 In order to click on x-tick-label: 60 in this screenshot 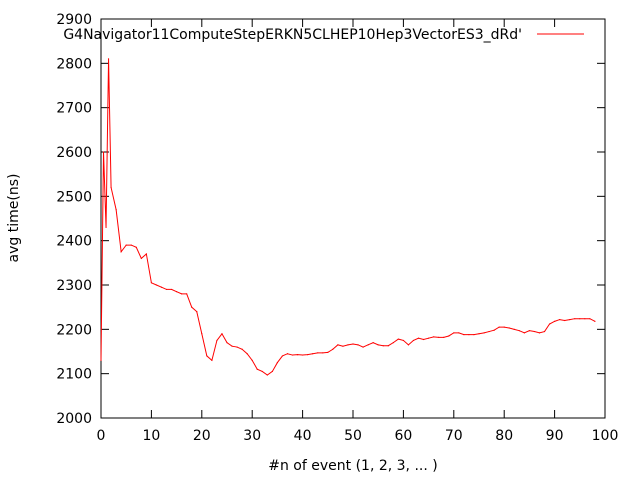, I will do `click(403, 436)`.